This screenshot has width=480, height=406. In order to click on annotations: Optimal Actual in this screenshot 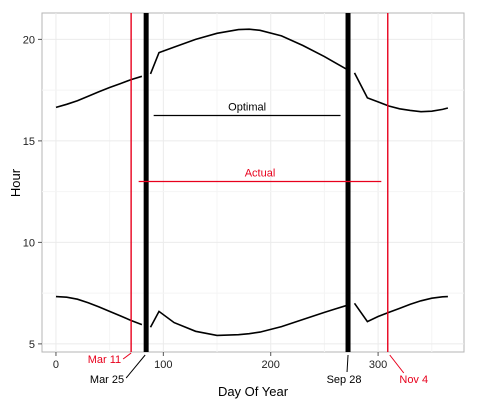, I will do `click(260, 142)`.